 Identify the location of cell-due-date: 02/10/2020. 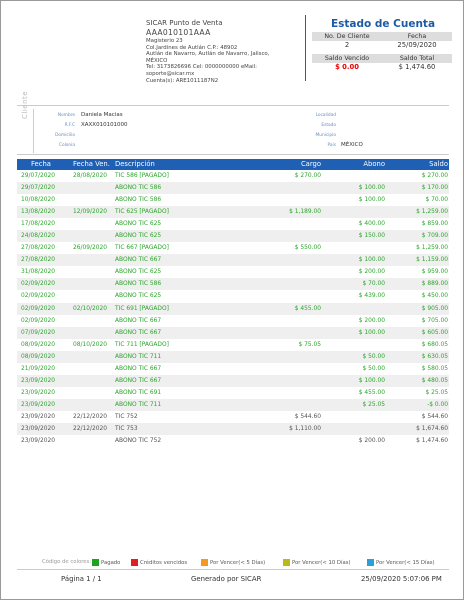
(90, 308).